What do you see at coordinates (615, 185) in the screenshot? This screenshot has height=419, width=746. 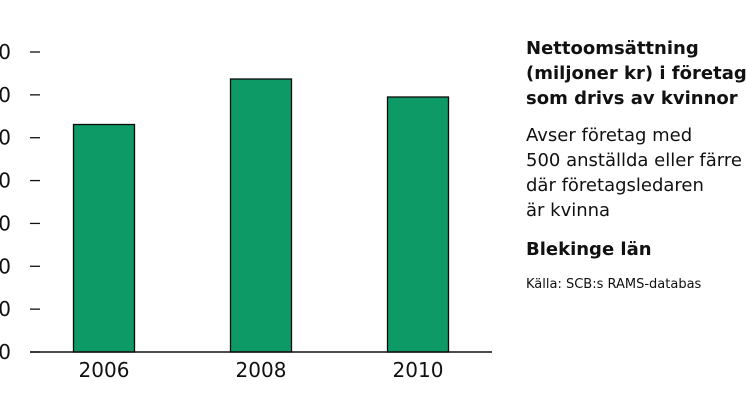 I see `description-line: där företagsledaren` at bounding box center [615, 185].